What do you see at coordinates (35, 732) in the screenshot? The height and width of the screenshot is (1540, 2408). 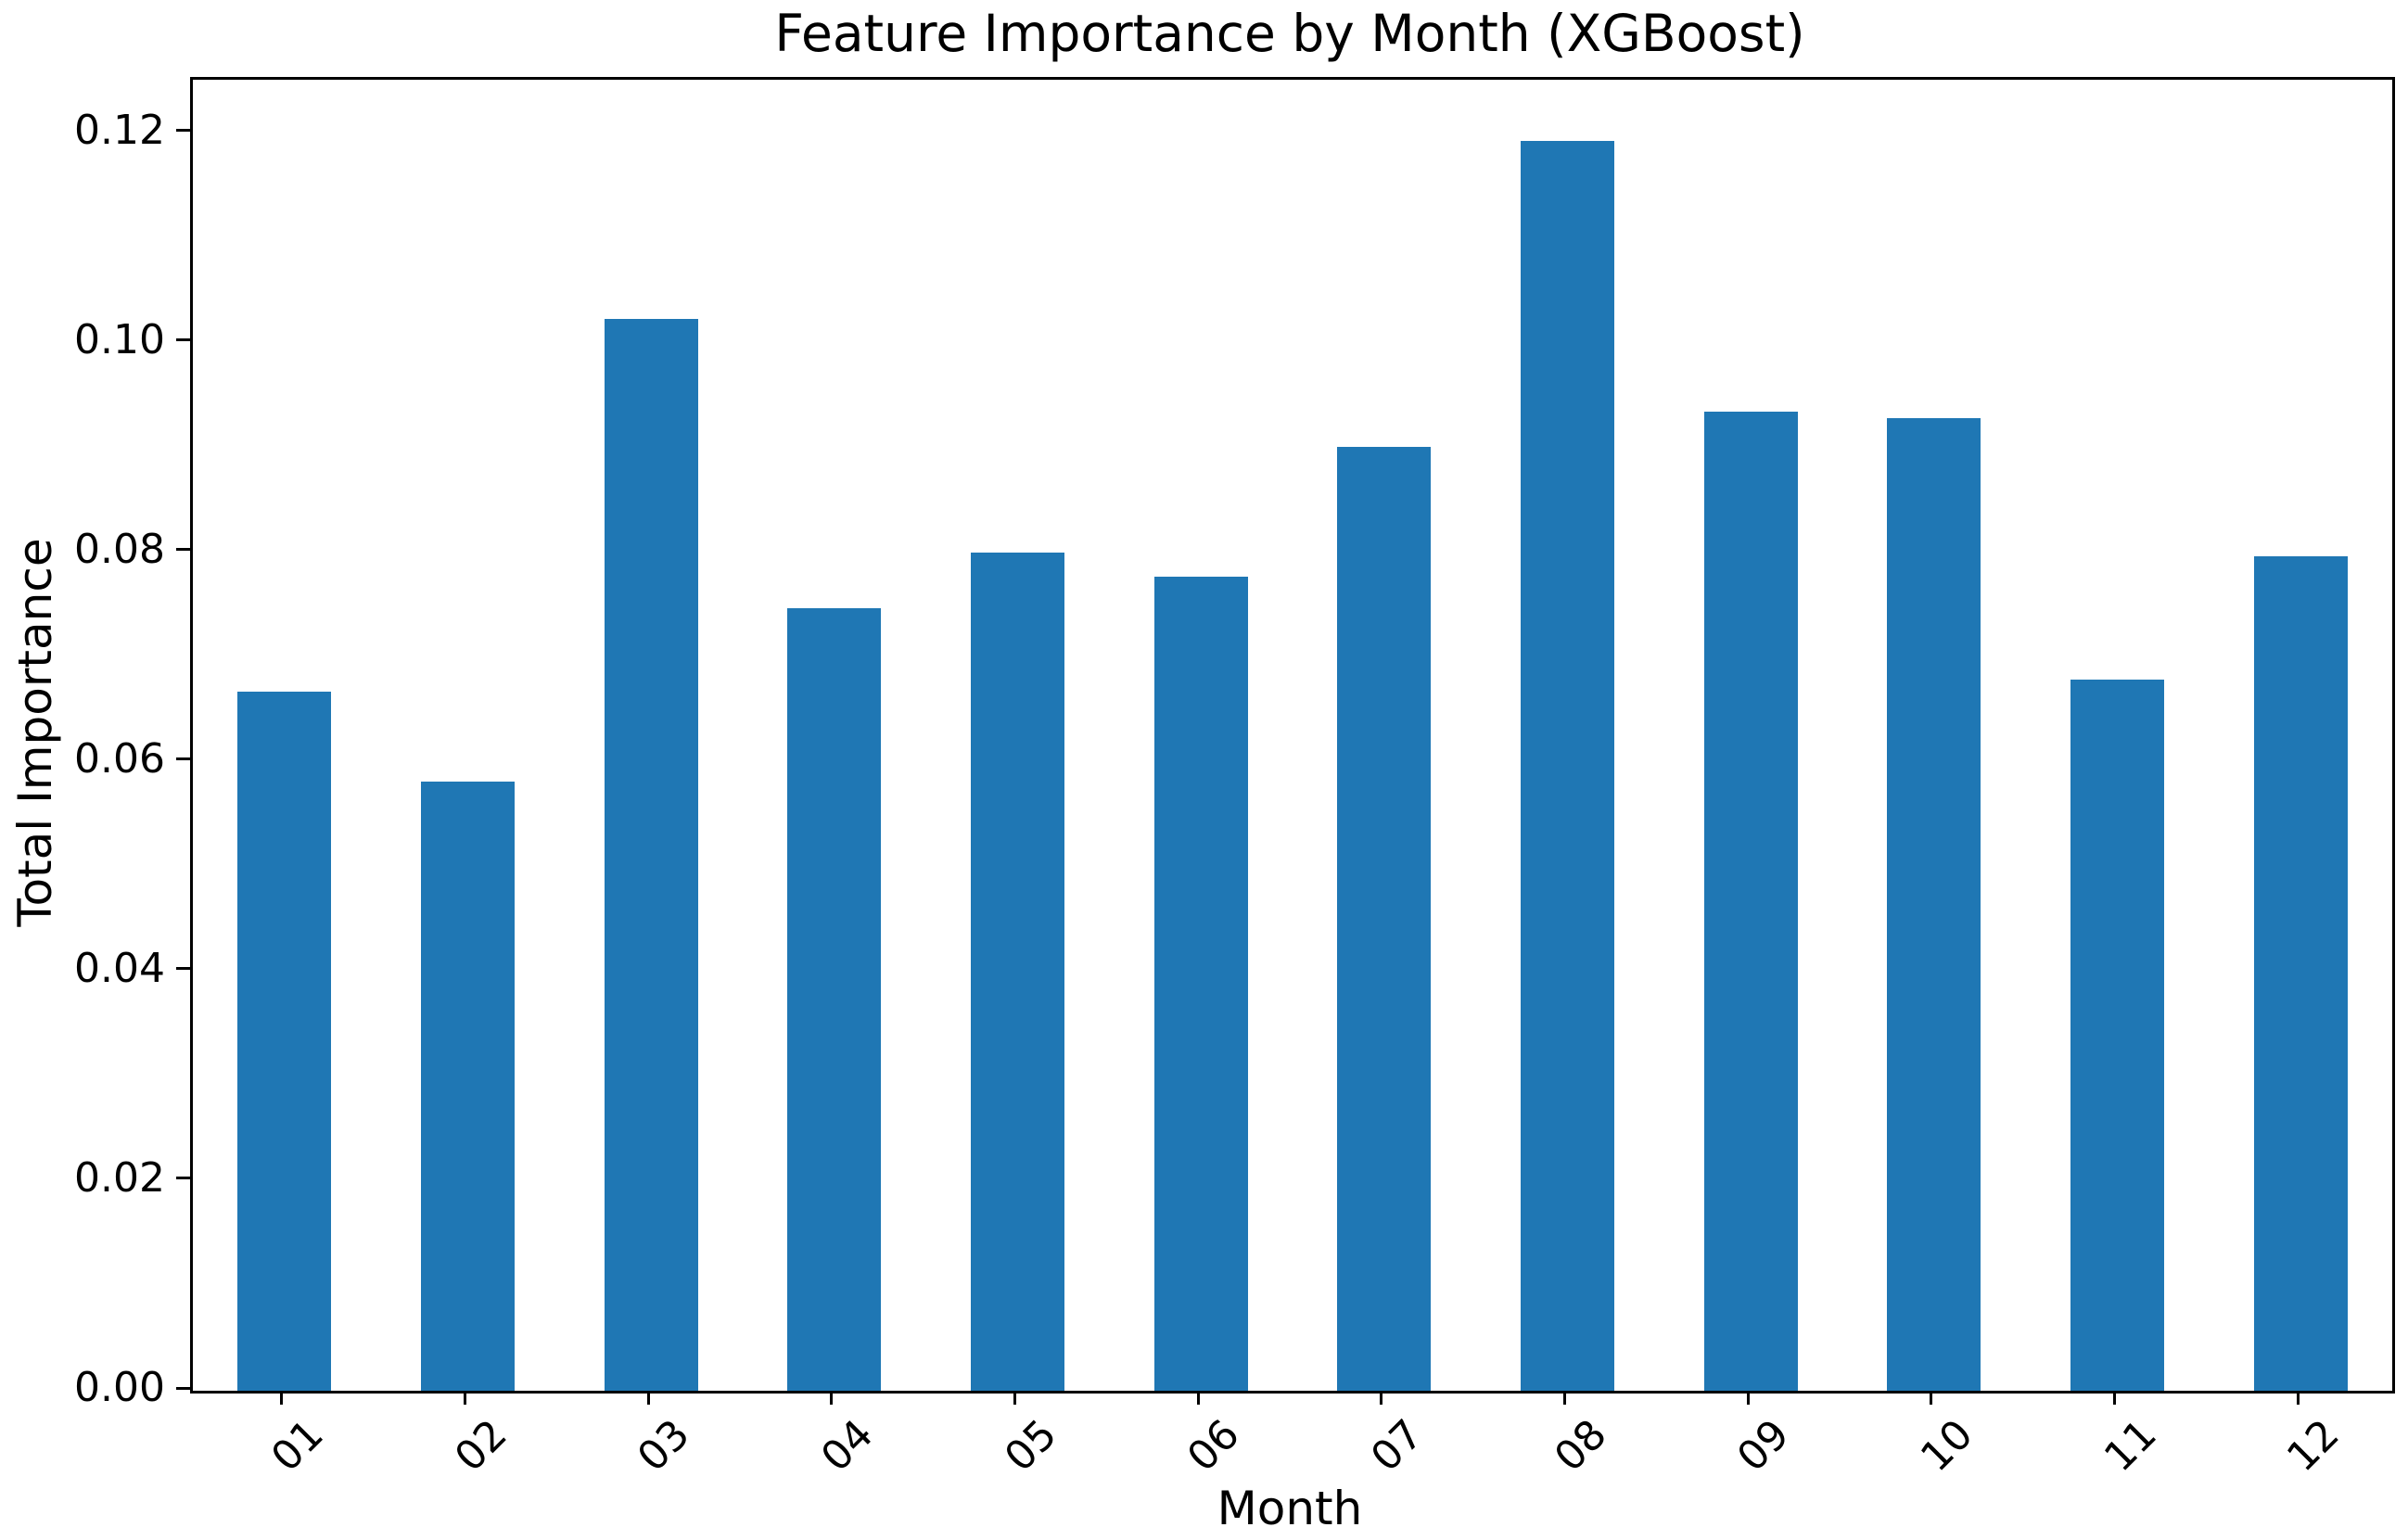 I see `y-axis-label: Total Importance` at bounding box center [35, 732].